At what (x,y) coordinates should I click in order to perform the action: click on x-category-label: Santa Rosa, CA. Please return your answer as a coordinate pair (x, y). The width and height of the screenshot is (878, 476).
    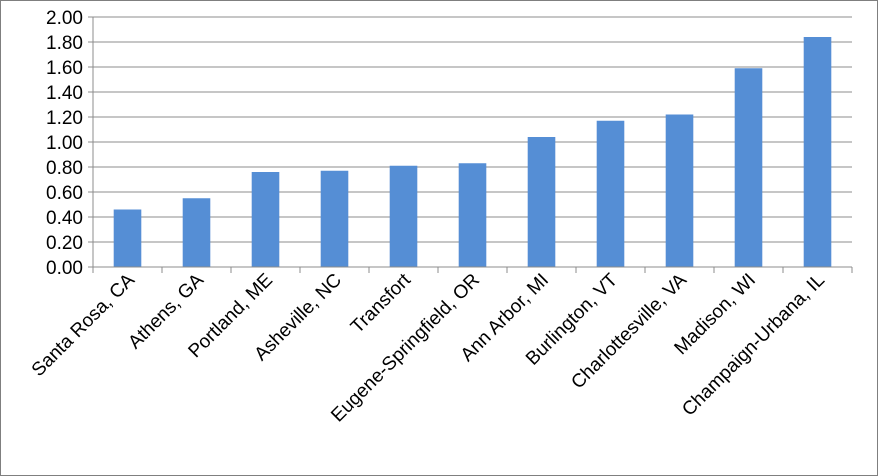
    Looking at the image, I should click on (83, 324).